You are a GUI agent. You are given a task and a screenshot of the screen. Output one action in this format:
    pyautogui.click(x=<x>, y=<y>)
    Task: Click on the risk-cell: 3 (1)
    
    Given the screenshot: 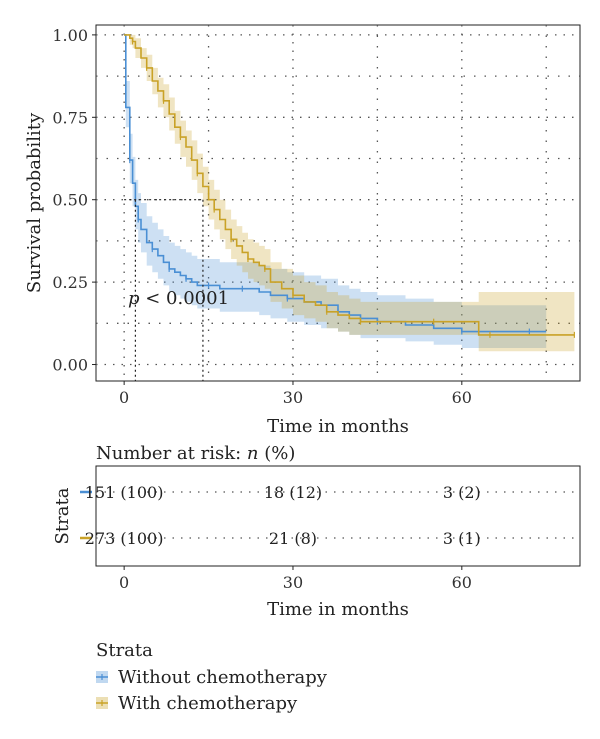 What is the action you would take?
    pyautogui.click(x=462, y=538)
    